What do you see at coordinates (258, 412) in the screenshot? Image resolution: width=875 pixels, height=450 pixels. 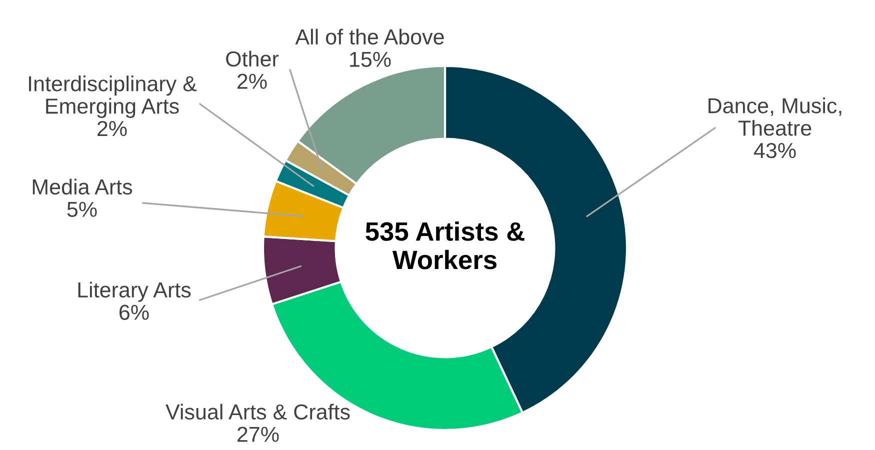 I see `slice-label: Visual Arts & Crafts` at bounding box center [258, 412].